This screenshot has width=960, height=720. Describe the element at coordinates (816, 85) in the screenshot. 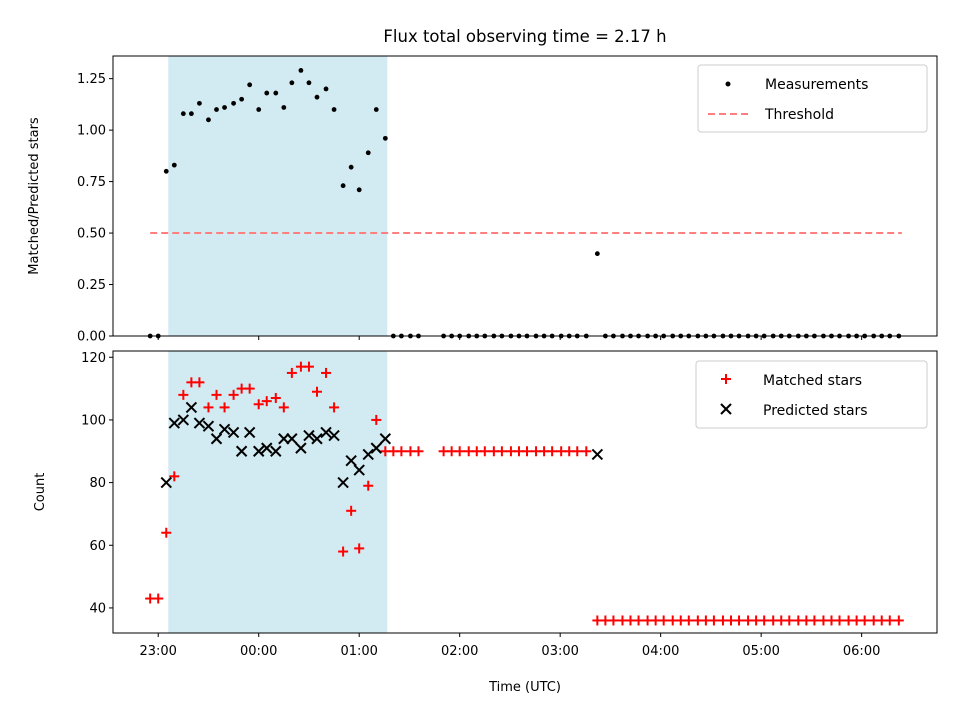

I see `legend-measurements-label: Measurements` at that location.